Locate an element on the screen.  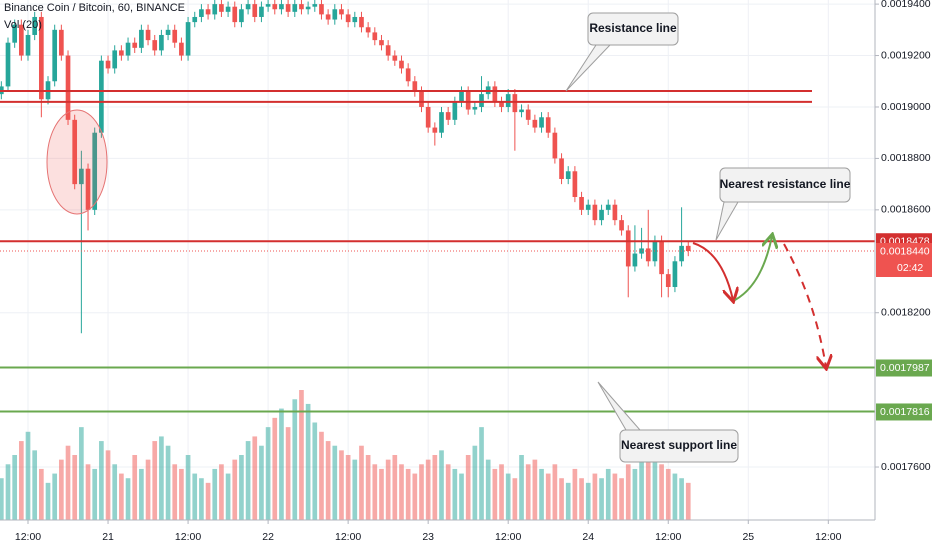
arrow-up is located at coordinates (753, 268).